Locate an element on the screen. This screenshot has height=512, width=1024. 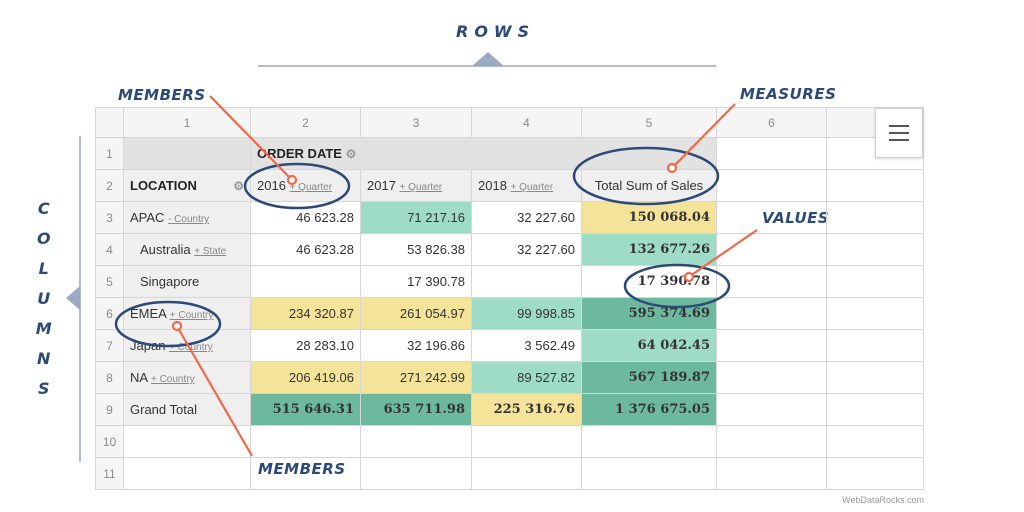
value-cell: 89 527.82 is located at coordinates (526, 377).